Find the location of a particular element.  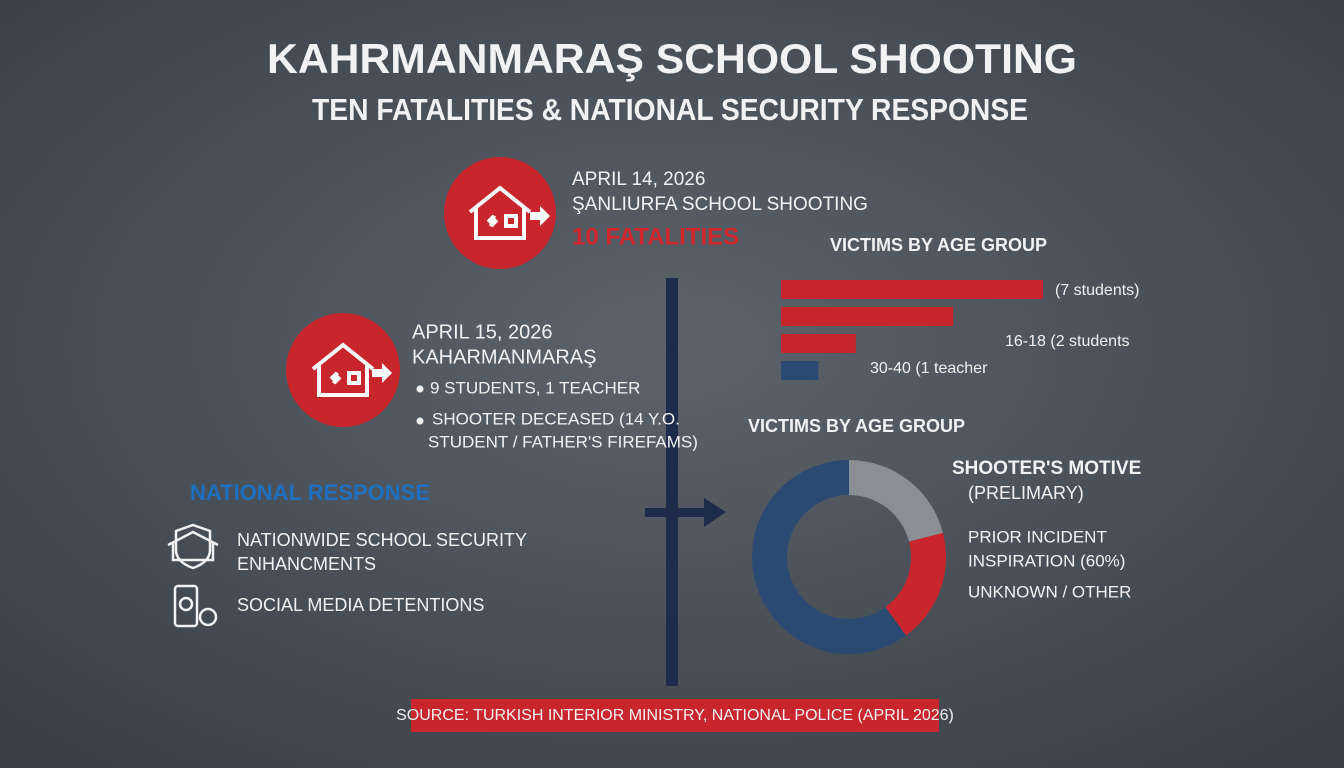

event-detail: 10 FATALITIES is located at coordinates (655, 236).